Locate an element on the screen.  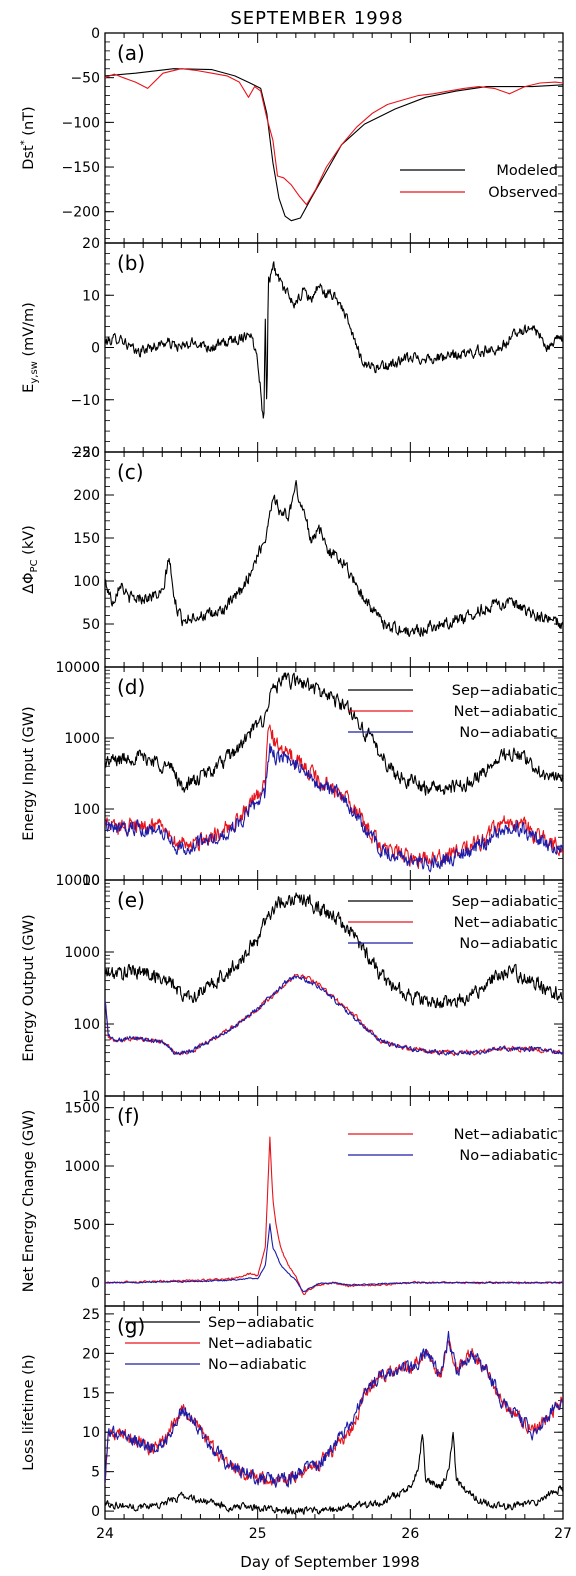
y-axis-label-unit: (mV/m) is located at coordinates (29, 329).